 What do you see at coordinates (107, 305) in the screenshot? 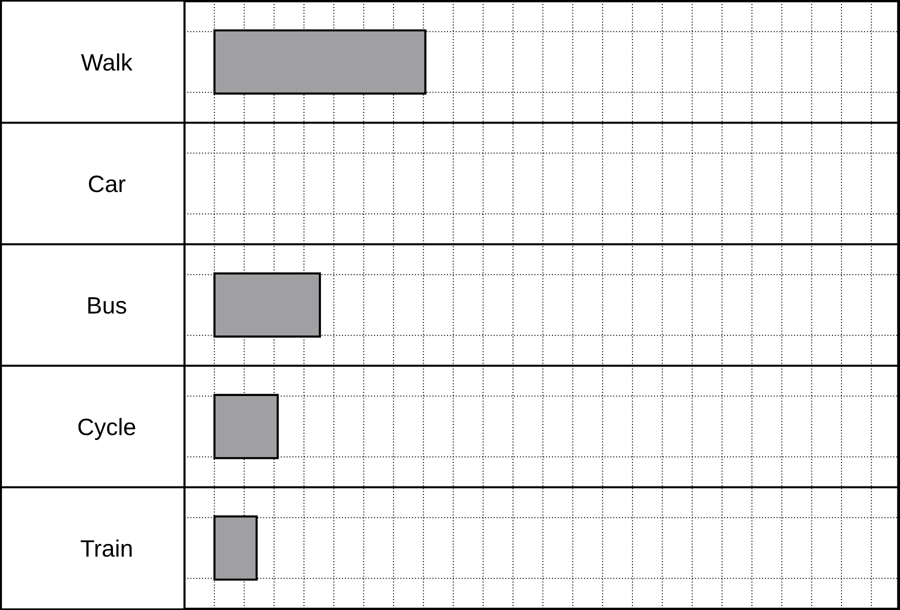
I see `y-tick-label: Bus` at bounding box center [107, 305].